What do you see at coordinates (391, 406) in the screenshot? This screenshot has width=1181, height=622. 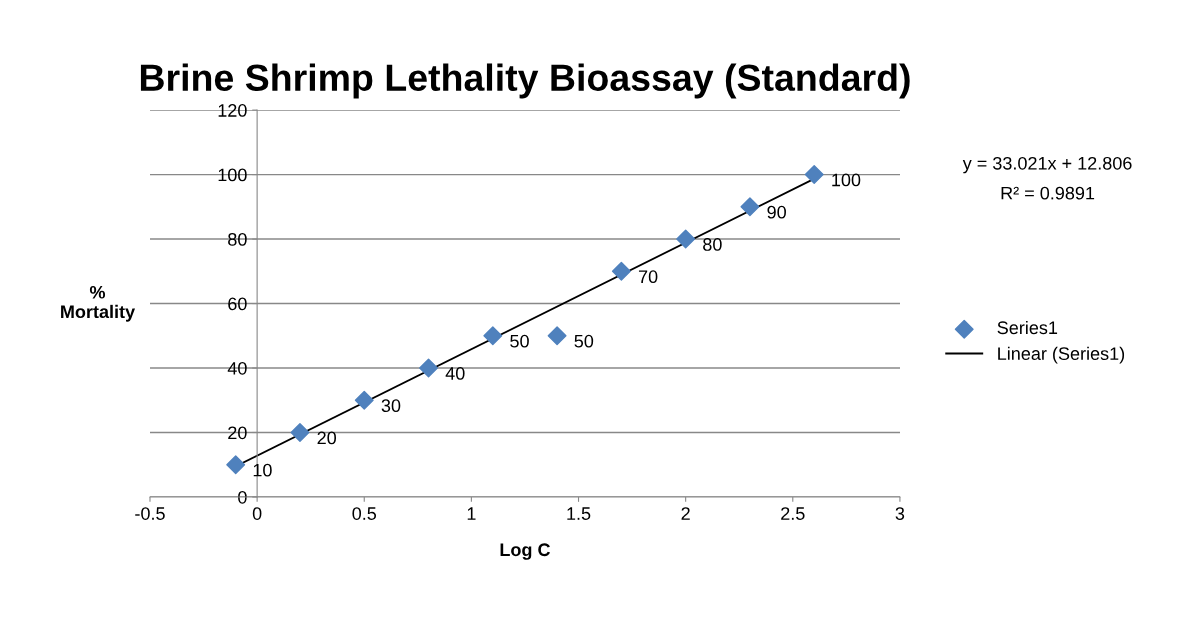 I see `data-label: 30` at bounding box center [391, 406].